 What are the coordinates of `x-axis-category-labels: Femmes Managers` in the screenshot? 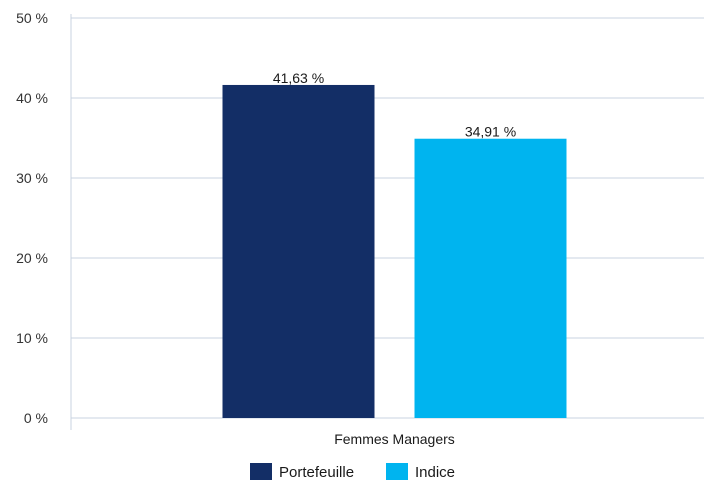 It's located at (394, 439).